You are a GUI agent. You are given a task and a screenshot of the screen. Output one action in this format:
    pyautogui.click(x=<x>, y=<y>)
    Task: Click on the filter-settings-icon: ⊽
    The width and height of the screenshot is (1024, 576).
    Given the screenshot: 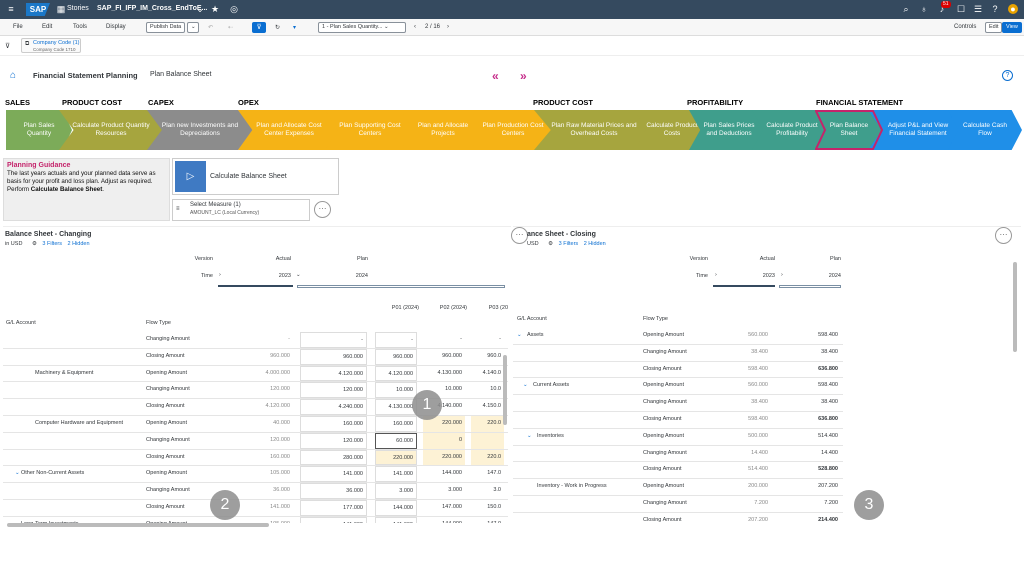 What is the action you would take?
    pyautogui.click(x=8, y=46)
    